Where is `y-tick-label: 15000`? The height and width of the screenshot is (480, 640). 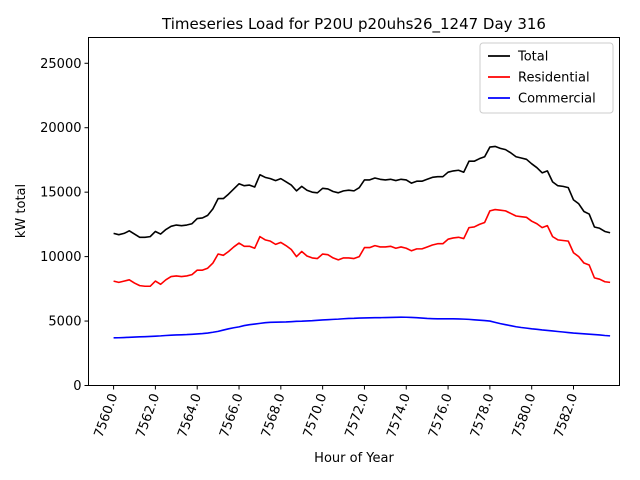 y-tick-label: 15000 is located at coordinates (60, 193).